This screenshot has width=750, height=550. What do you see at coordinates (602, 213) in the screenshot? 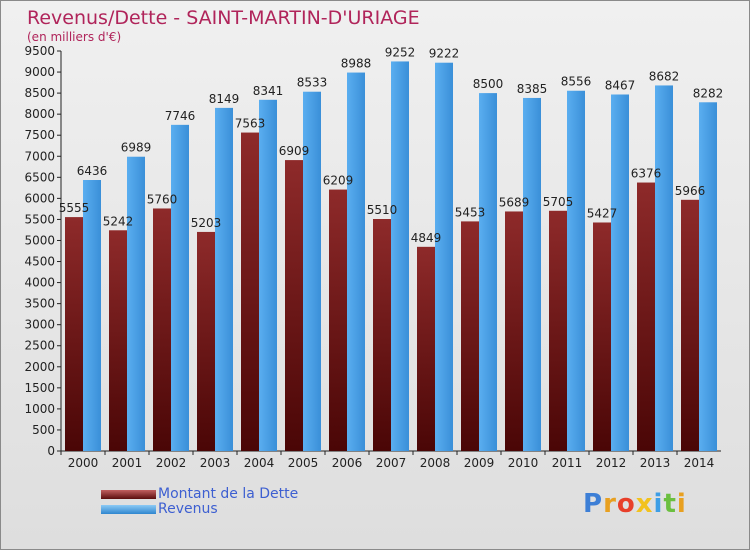
I see `data-label-dette: 5427` at bounding box center [602, 213].